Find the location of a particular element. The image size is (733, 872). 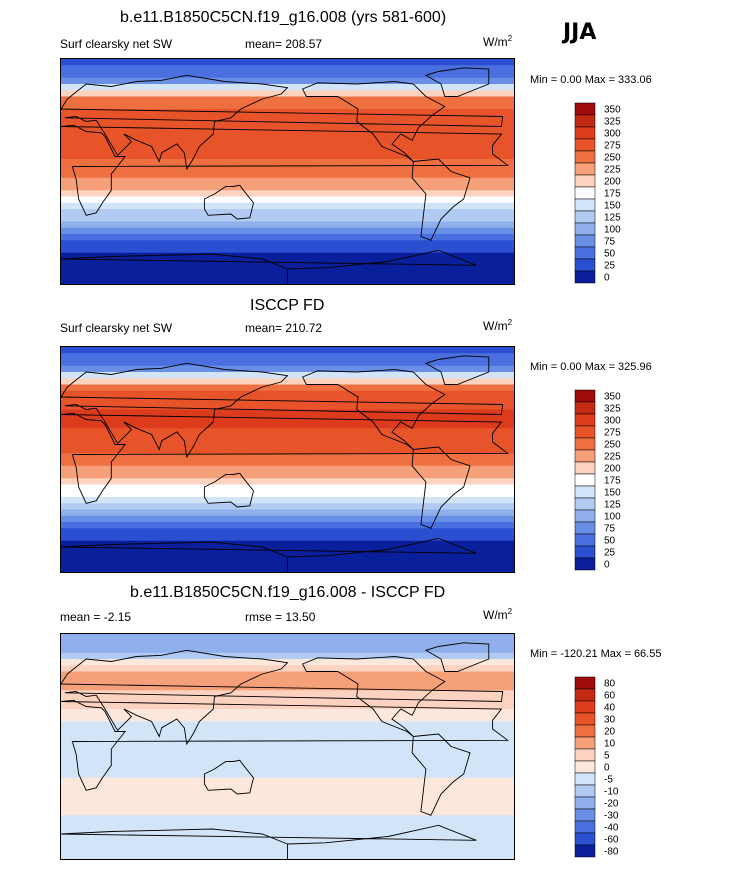

colorbar-tick-label: 350 is located at coordinates (612, 110).